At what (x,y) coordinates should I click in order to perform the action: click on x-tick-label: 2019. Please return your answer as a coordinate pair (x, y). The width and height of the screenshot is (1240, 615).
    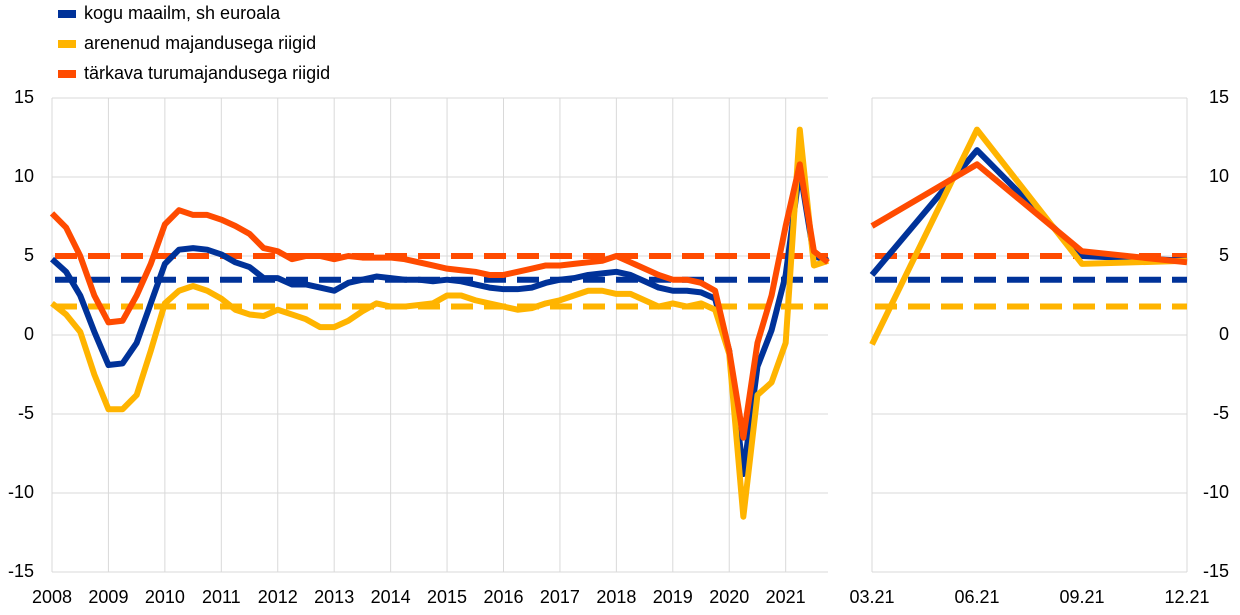
    Looking at the image, I should click on (673, 597).